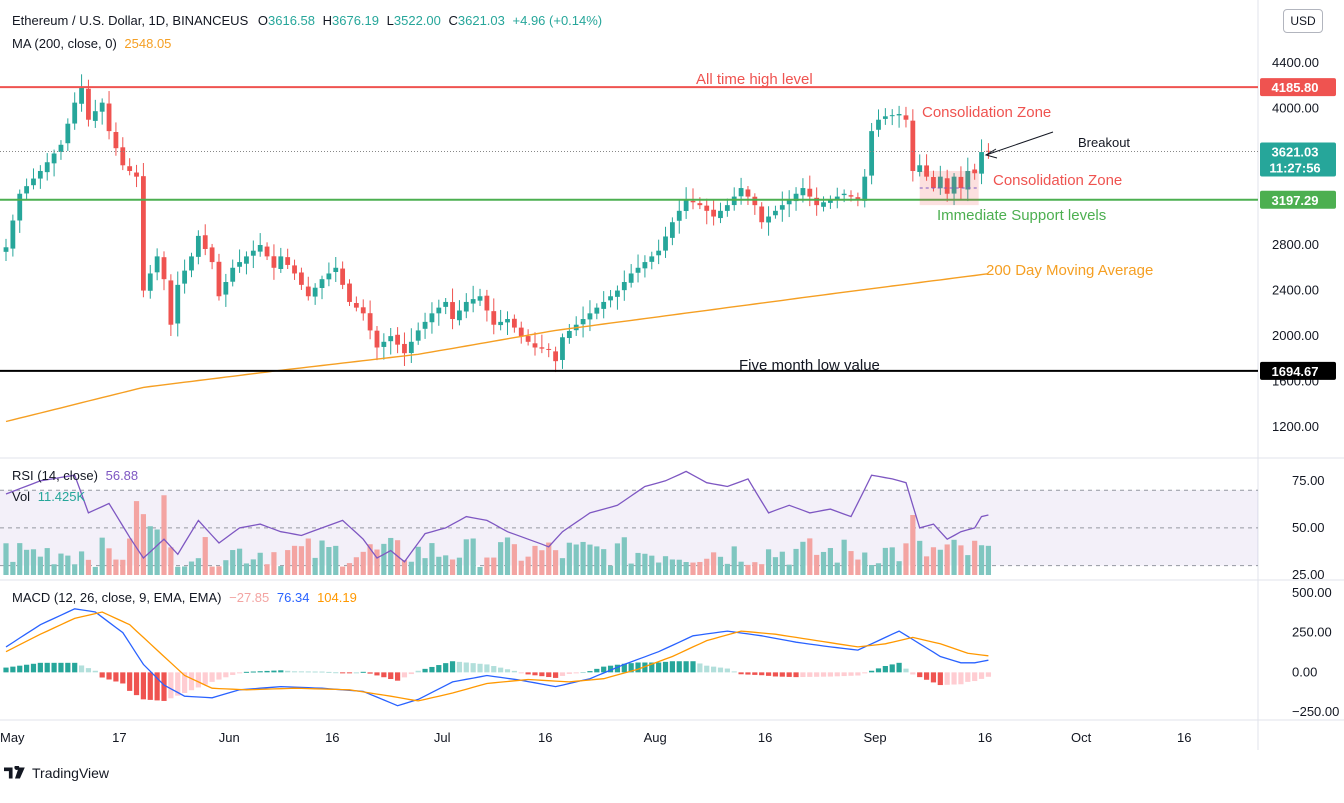 The height and width of the screenshot is (803, 1344). Describe the element at coordinates (1069, 270) in the screenshot. I see `ma200-label: 200 Day Moving Average` at that location.